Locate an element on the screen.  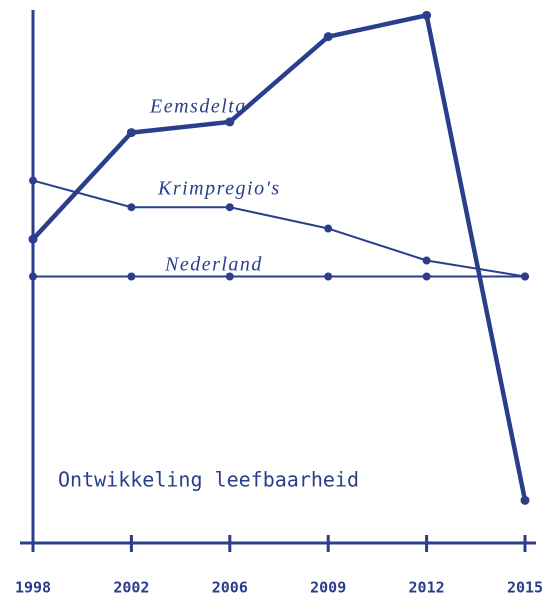
x-tick-label: 2002 is located at coordinates (131, 588).